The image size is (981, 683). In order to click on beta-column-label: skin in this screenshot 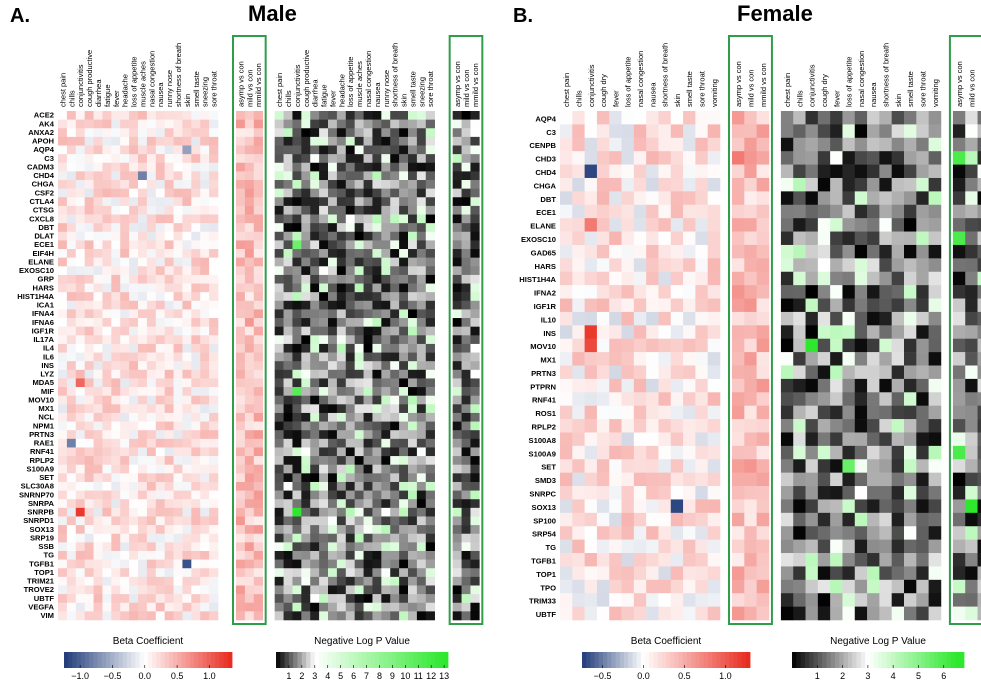, I will do `click(187, 100)`.